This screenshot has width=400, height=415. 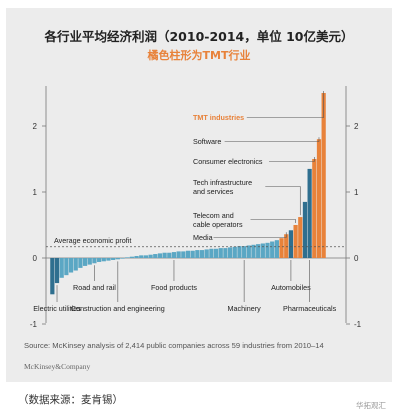 I want to click on bar-label: Automobiles, so click(x=291, y=287).